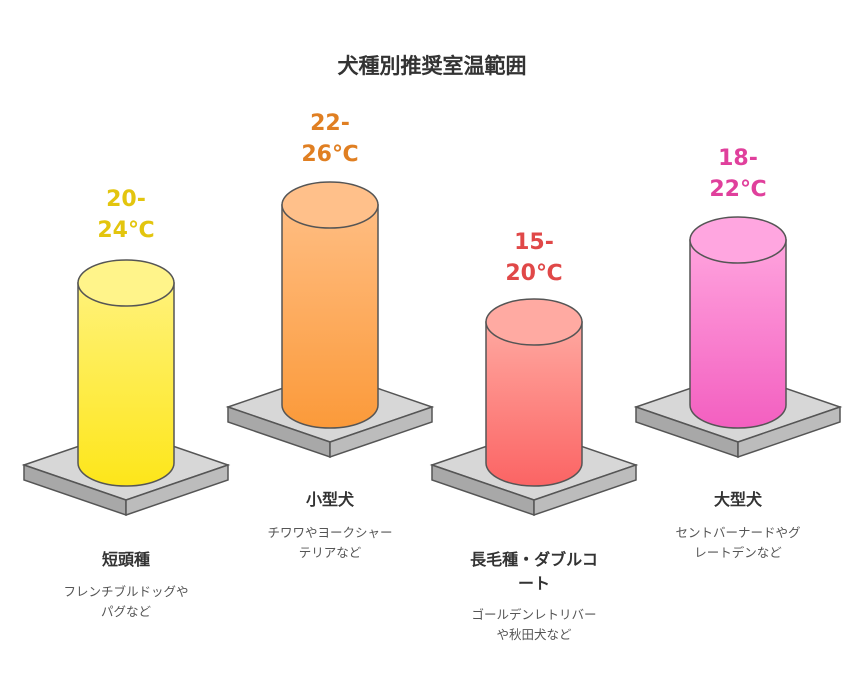 This screenshot has width=864, height=692. What do you see at coordinates (534, 634) in the screenshot?
I see `desc-line: や秋田犬など` at bounding box center [534, 634].